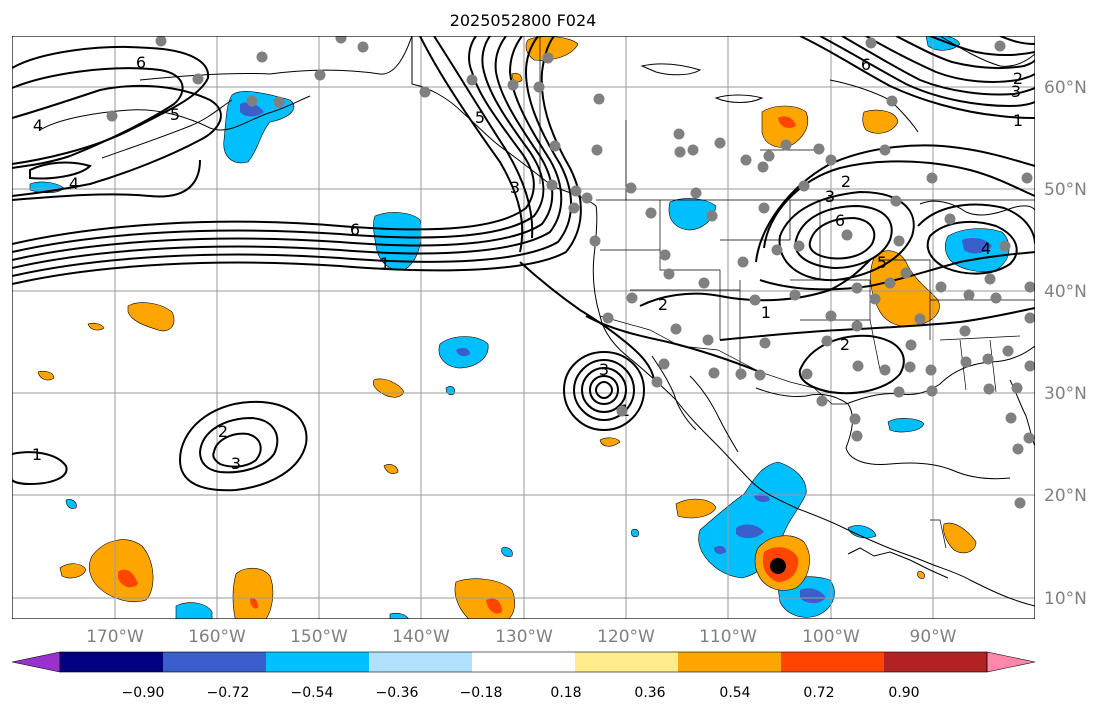  What do you see at coordinates (778, 566) in the screenshot?
I see `storm-center-marker` at bounding box center [778, 566].